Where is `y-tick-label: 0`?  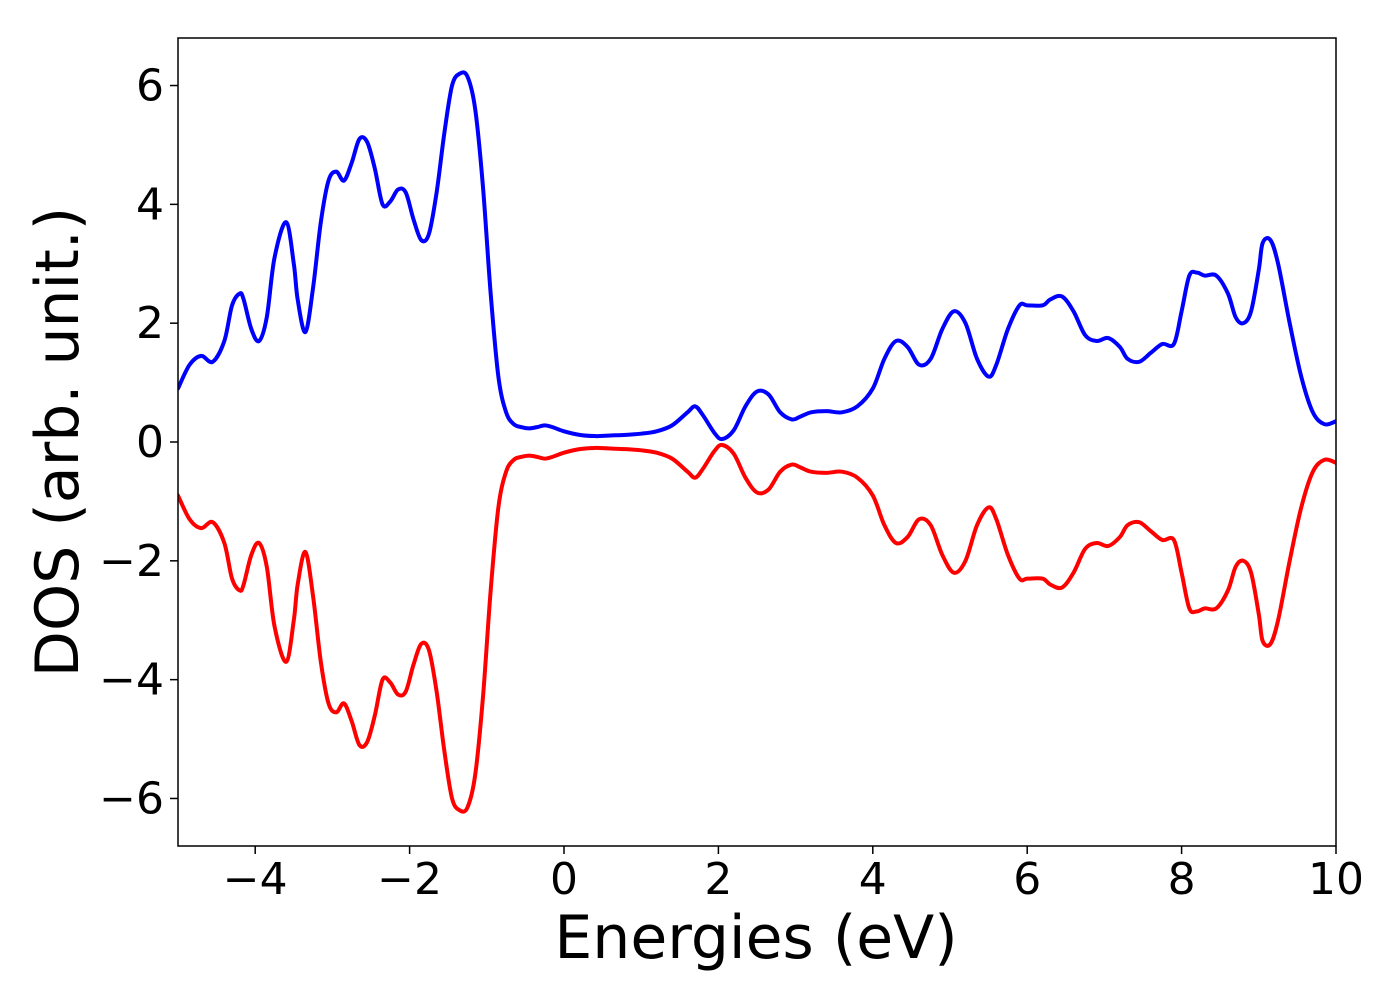
y-tick-label: 0 is located at coordinates (150, 442).